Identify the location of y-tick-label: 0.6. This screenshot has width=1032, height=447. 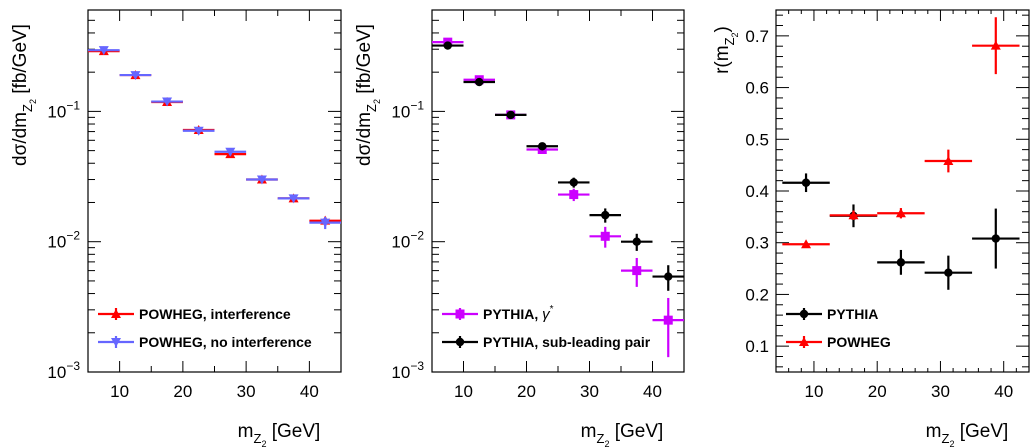
(757, 88).